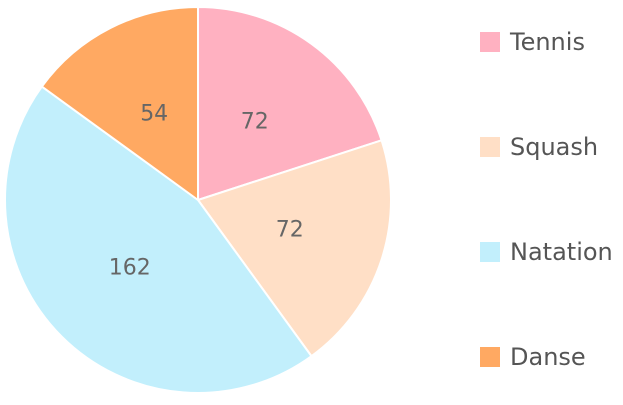 The height and width of the screenshot is (405, 623). I want to click on legend-swatch-natation, so click(490, 252).